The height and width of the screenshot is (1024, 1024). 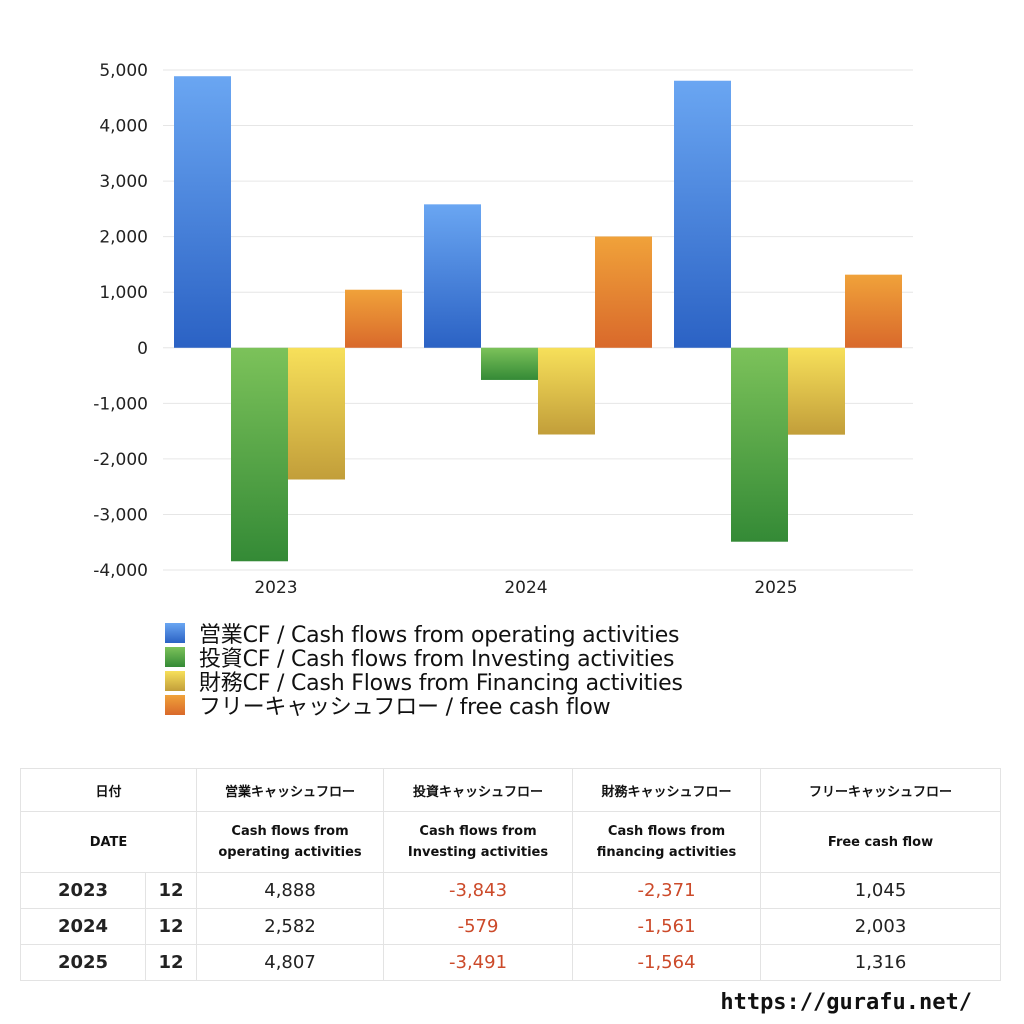 I want to click on header-financing-ja: 財務キャッシュフロー, so click(x=667, y=790).